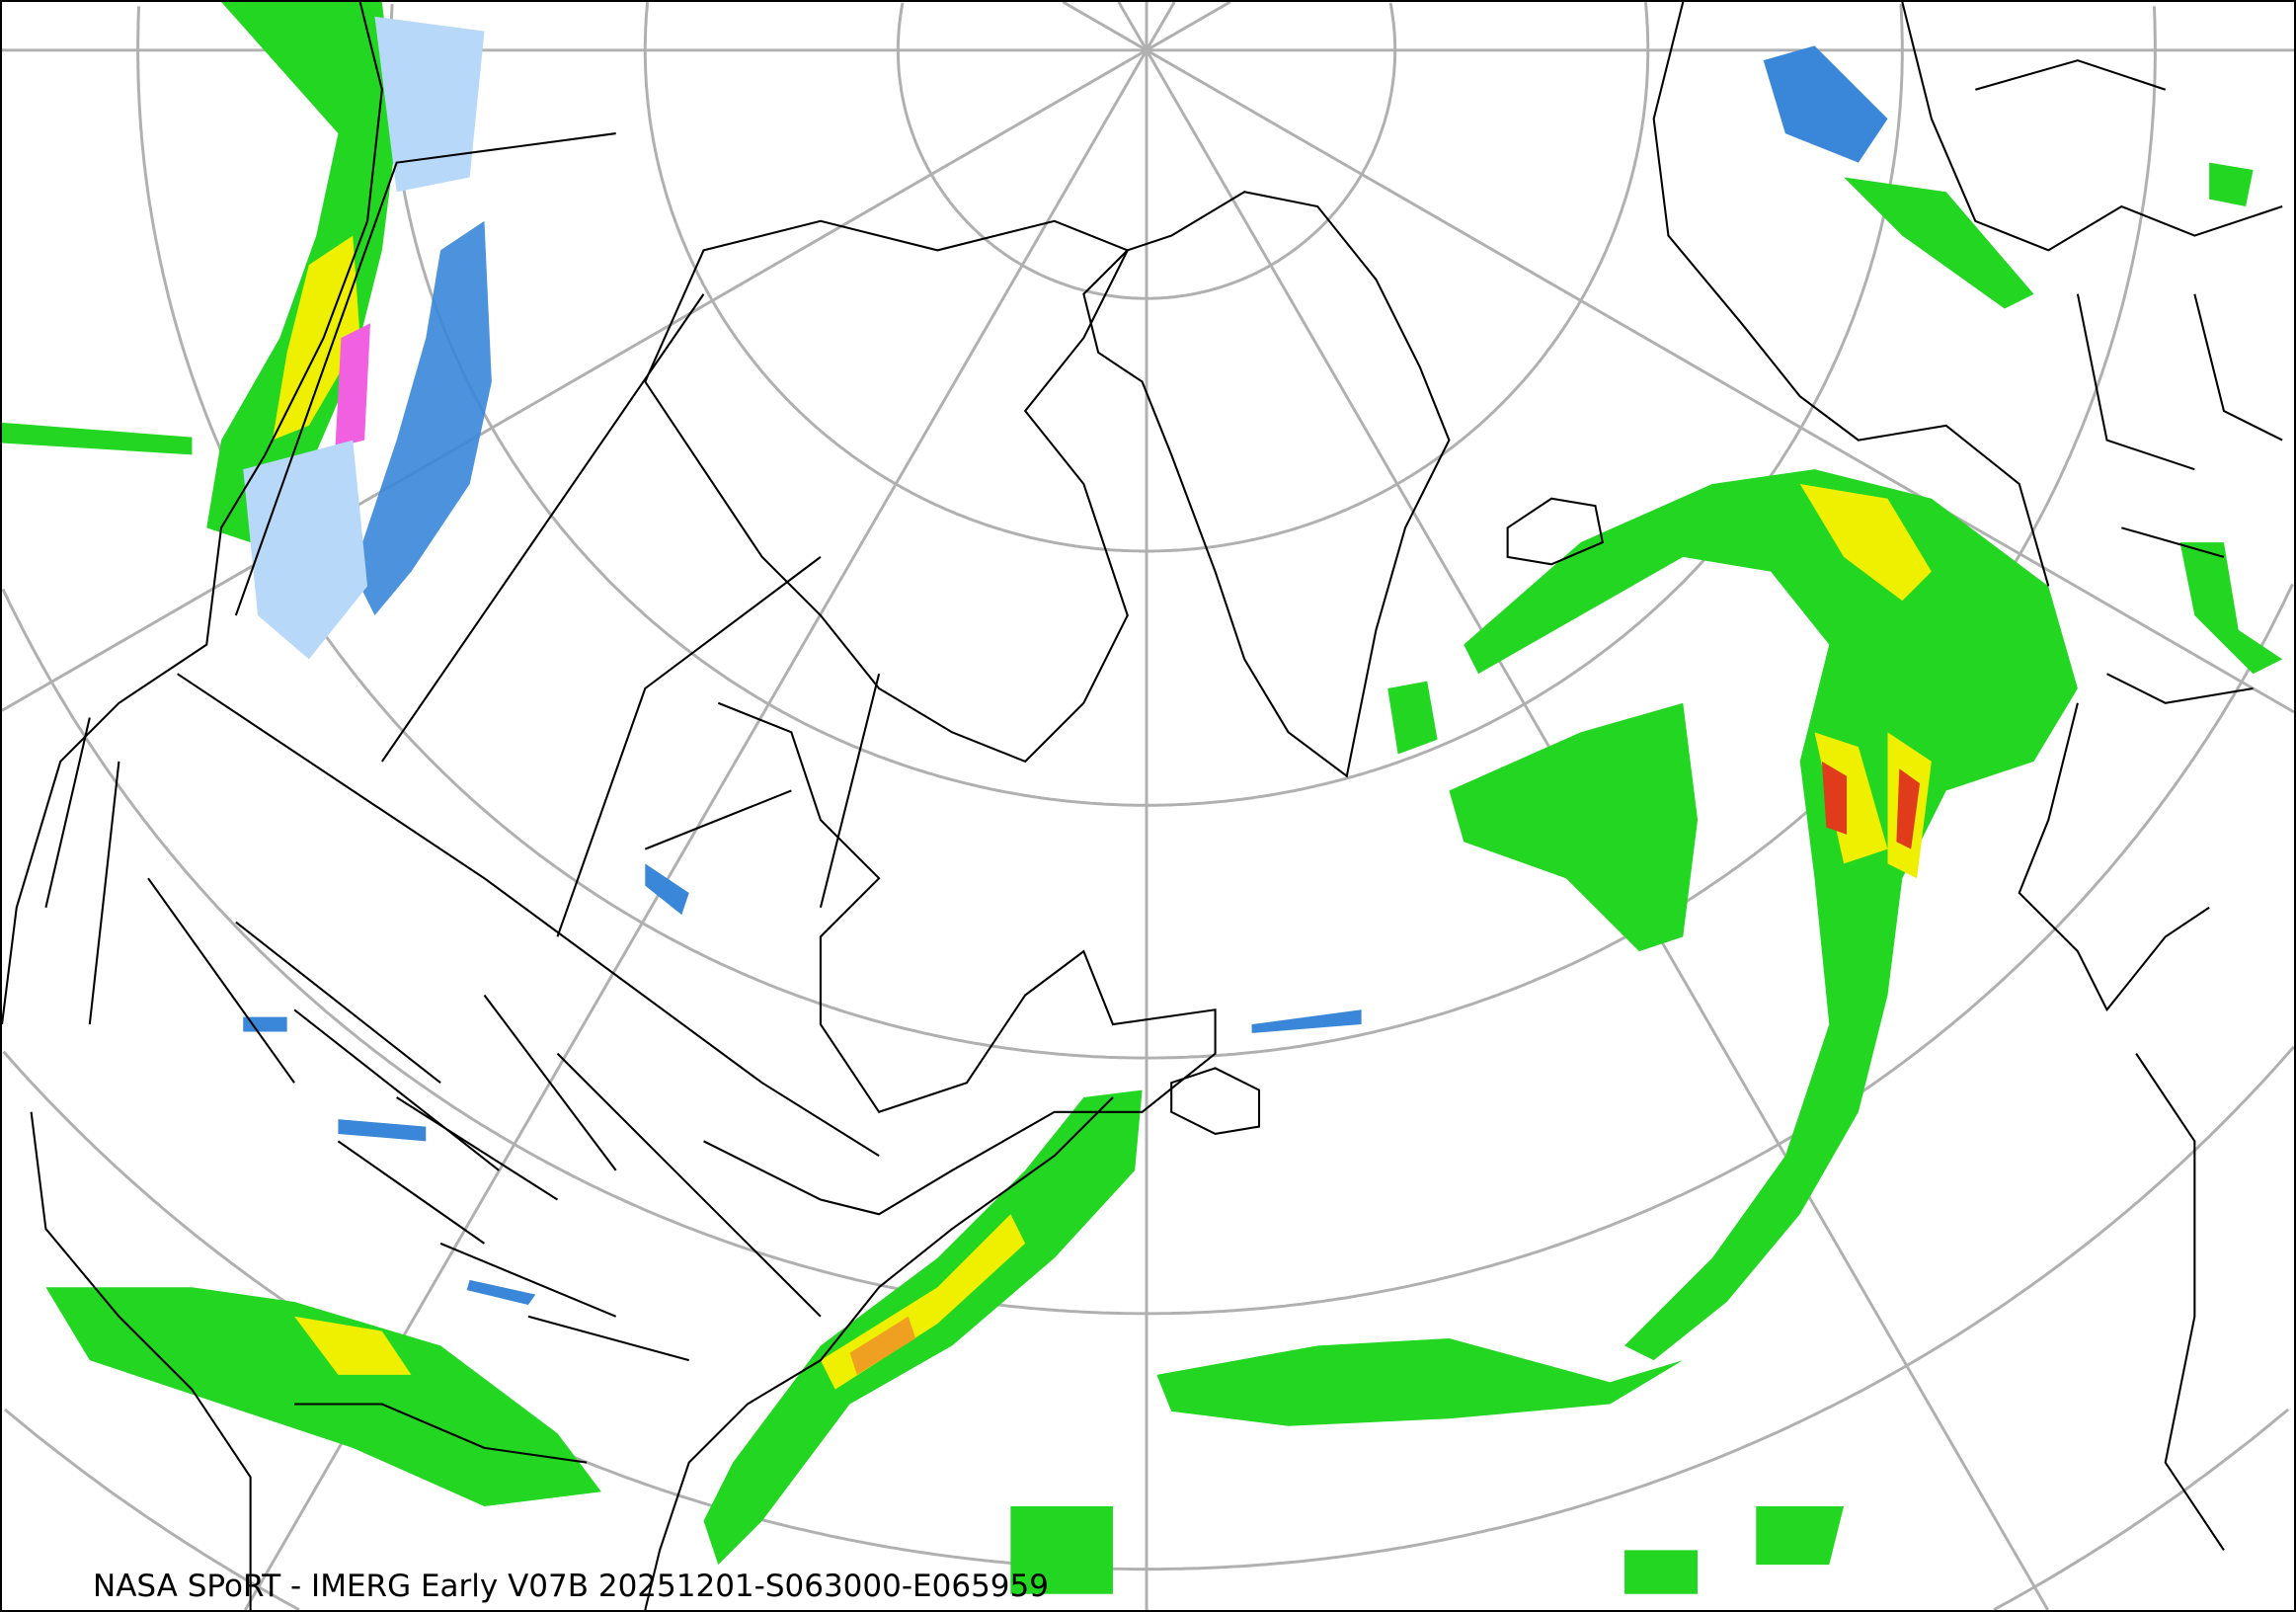 The width and height of the screenshot is (2296, 1612). Describe the element at coordinates (2092, 353) in the screenshot. I see `europe-borders` at that location.